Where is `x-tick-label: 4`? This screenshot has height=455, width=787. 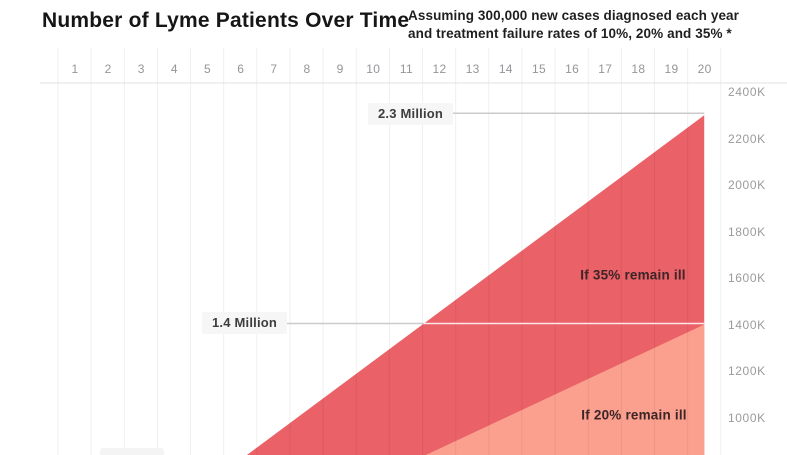 x-tick-label: 4 is located at coordinates (174, 69).